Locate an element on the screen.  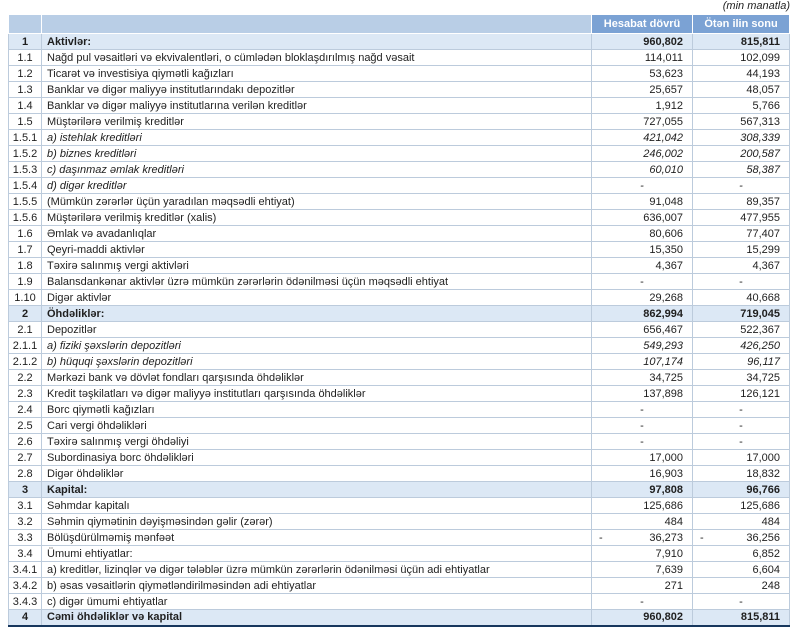
table-header-row: Hesabat dövrü Ötən ilin sonu is located at coordinates (399, 24).